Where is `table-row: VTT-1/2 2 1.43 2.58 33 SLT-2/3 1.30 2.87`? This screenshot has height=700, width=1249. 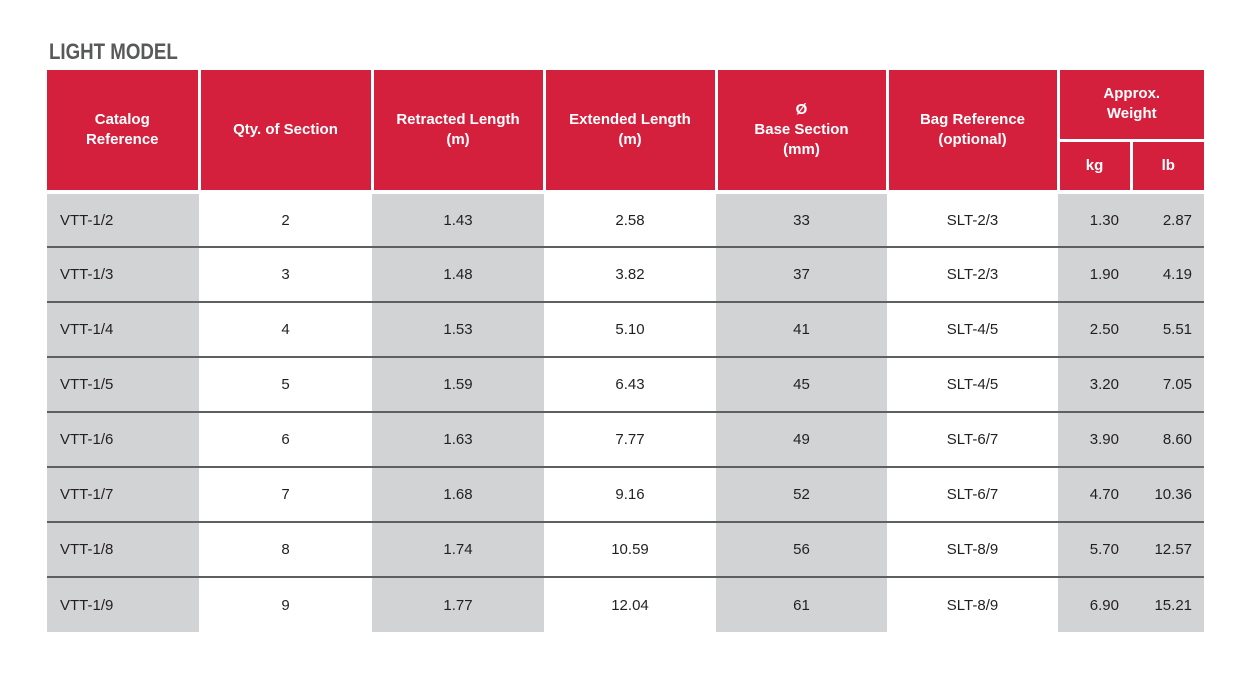 table-row: VTT-1/2 2 1.43 2.58 33 SLT-2/3 1.30 2.87 is located at coordinates (626, 219).